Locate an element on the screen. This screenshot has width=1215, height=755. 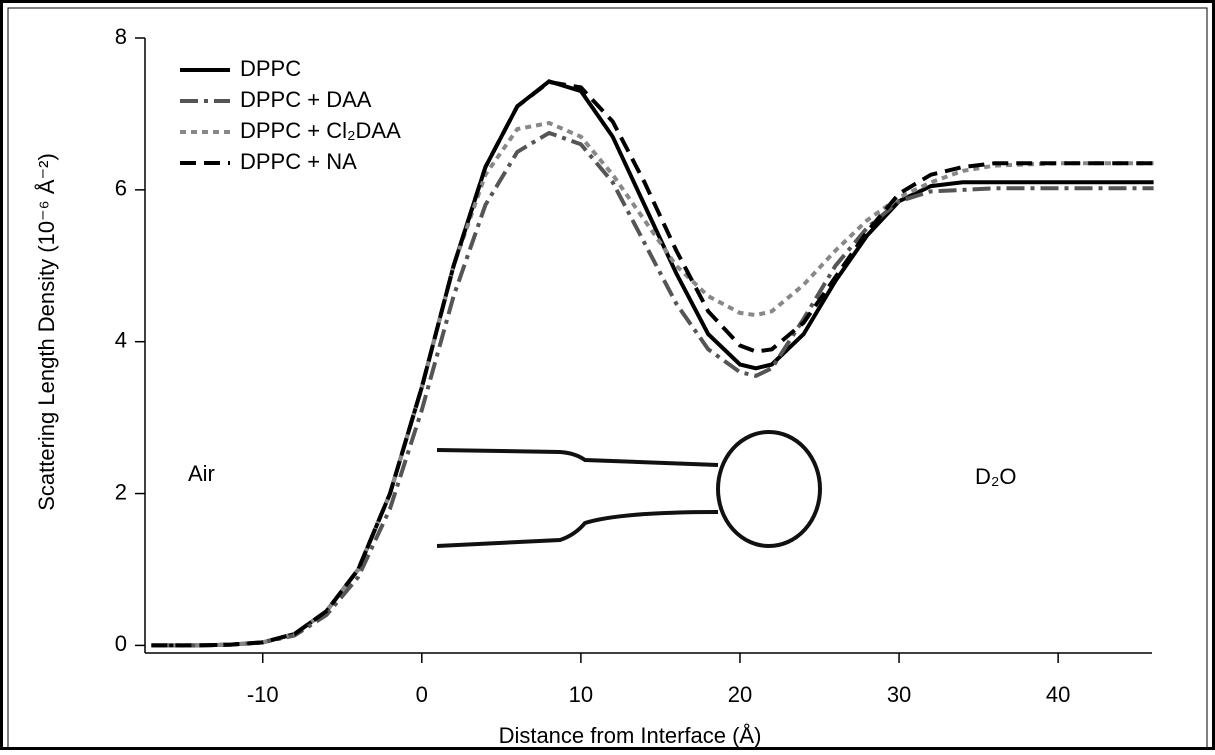
legend-label: DPPC + DAA is located at coordinates (306, 99).